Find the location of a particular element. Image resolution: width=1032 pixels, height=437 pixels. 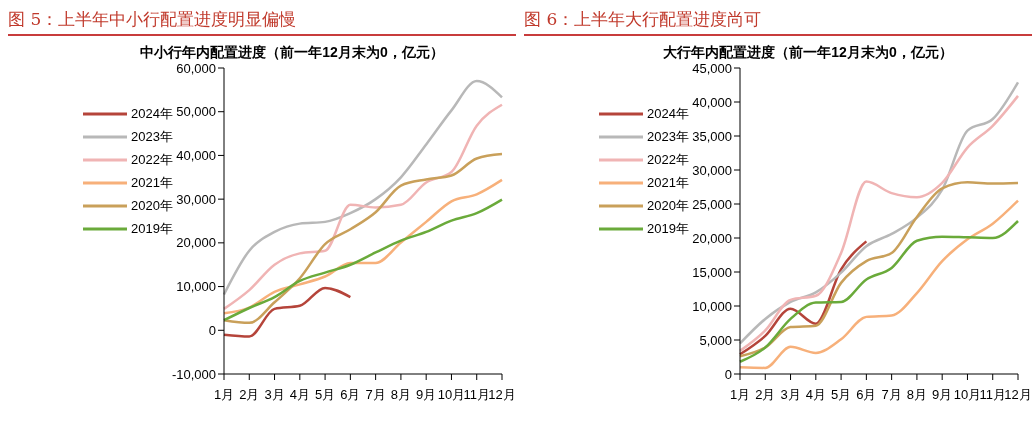

y-tick-label: 5,000 is located at coordinates (715, 340).